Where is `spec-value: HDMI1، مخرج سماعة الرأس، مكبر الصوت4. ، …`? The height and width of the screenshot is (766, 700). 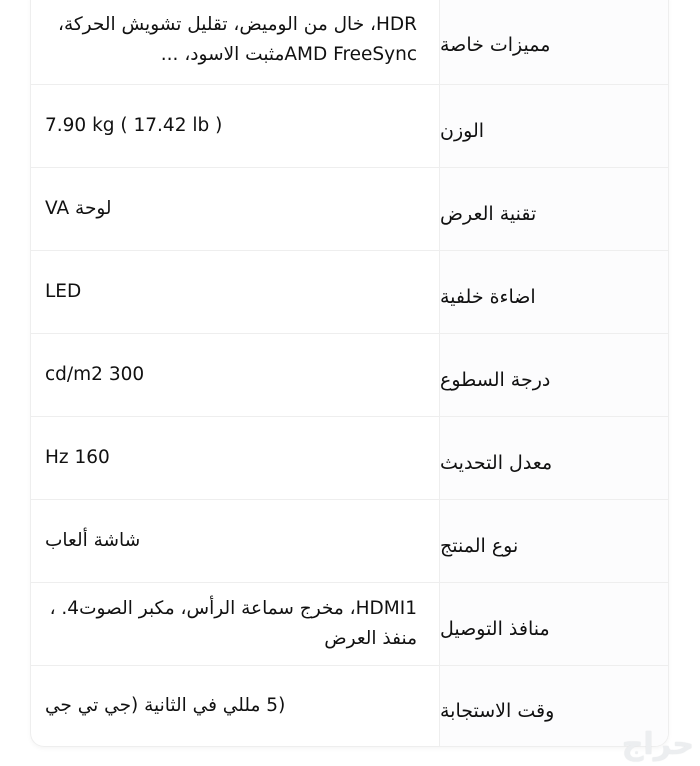
spec-value: HDMI1، مخرج سماعة الرأس، مكبر الصوت4. ، … is located at coordinates (233, 623).